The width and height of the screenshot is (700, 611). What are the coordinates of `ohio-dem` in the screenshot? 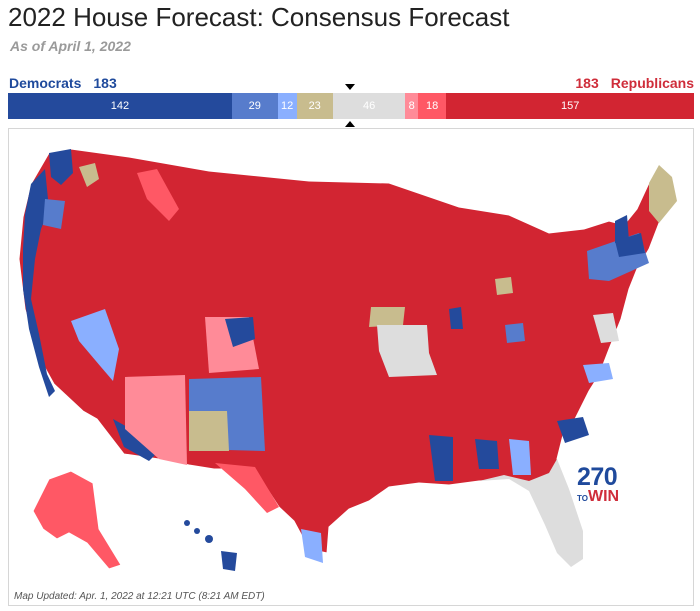 It's located at (515, 333).